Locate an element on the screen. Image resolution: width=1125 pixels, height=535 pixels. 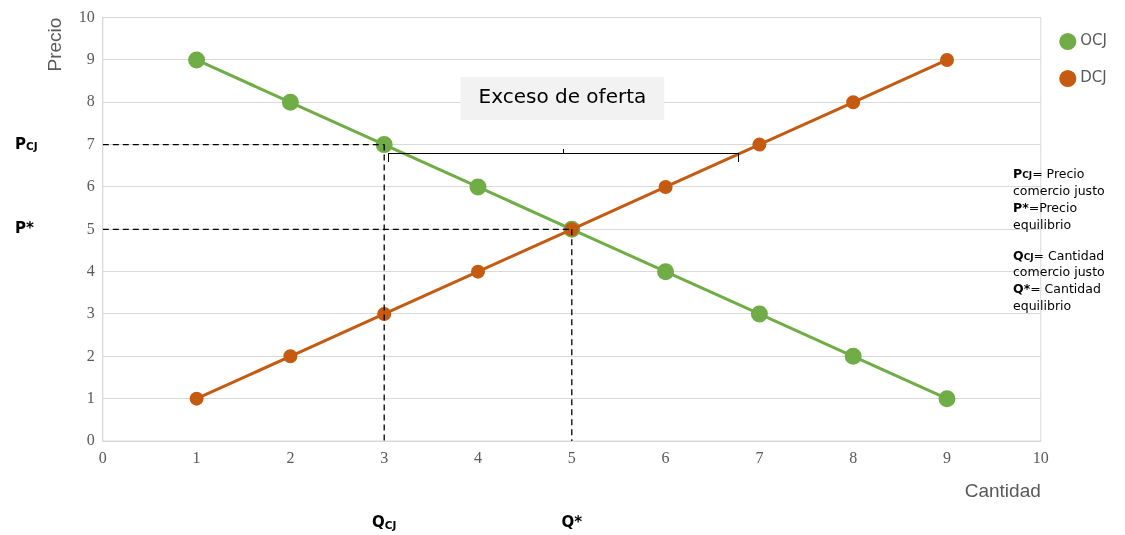
y-axis-title: Precio is located at coordinates (54, 44).